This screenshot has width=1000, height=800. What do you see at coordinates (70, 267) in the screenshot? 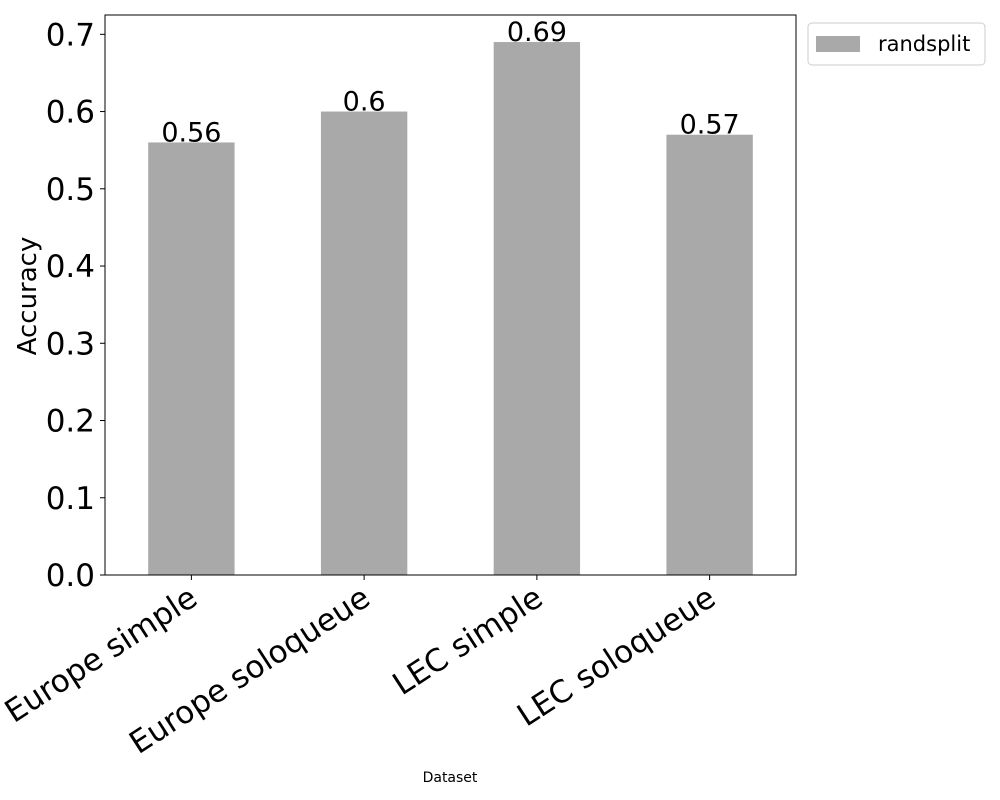
I see `y-tick-label: 0.4` at bounding box center [70, 267].